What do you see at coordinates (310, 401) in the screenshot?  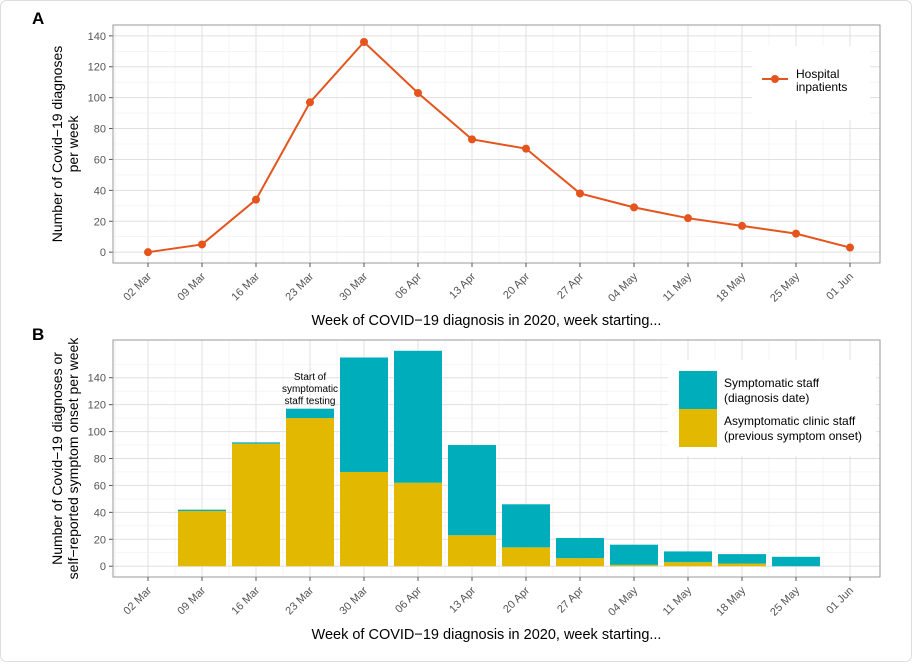 I see `annotation: staff testing` at bounding box center [310, 401].